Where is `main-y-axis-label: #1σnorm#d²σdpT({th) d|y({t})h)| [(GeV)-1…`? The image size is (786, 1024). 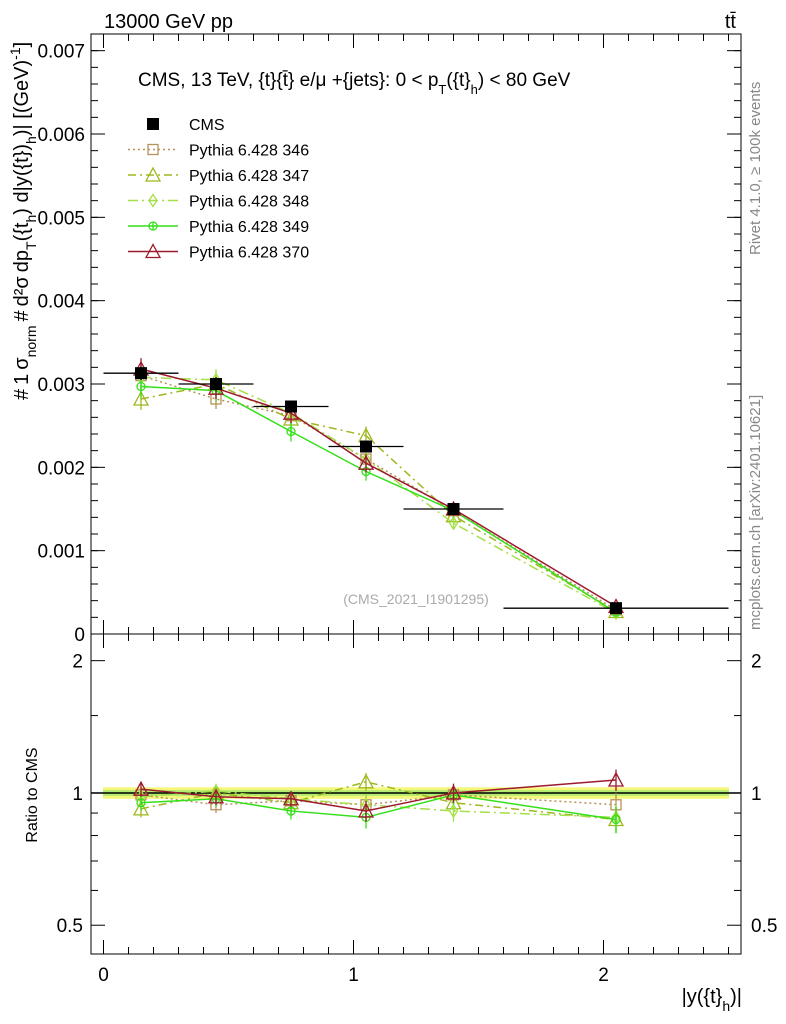
main-y-axis-label: #1σnorm#d²σdpT({th) d|y({t})h)| [(GeV)-1… is located at coordinates (23, 221).